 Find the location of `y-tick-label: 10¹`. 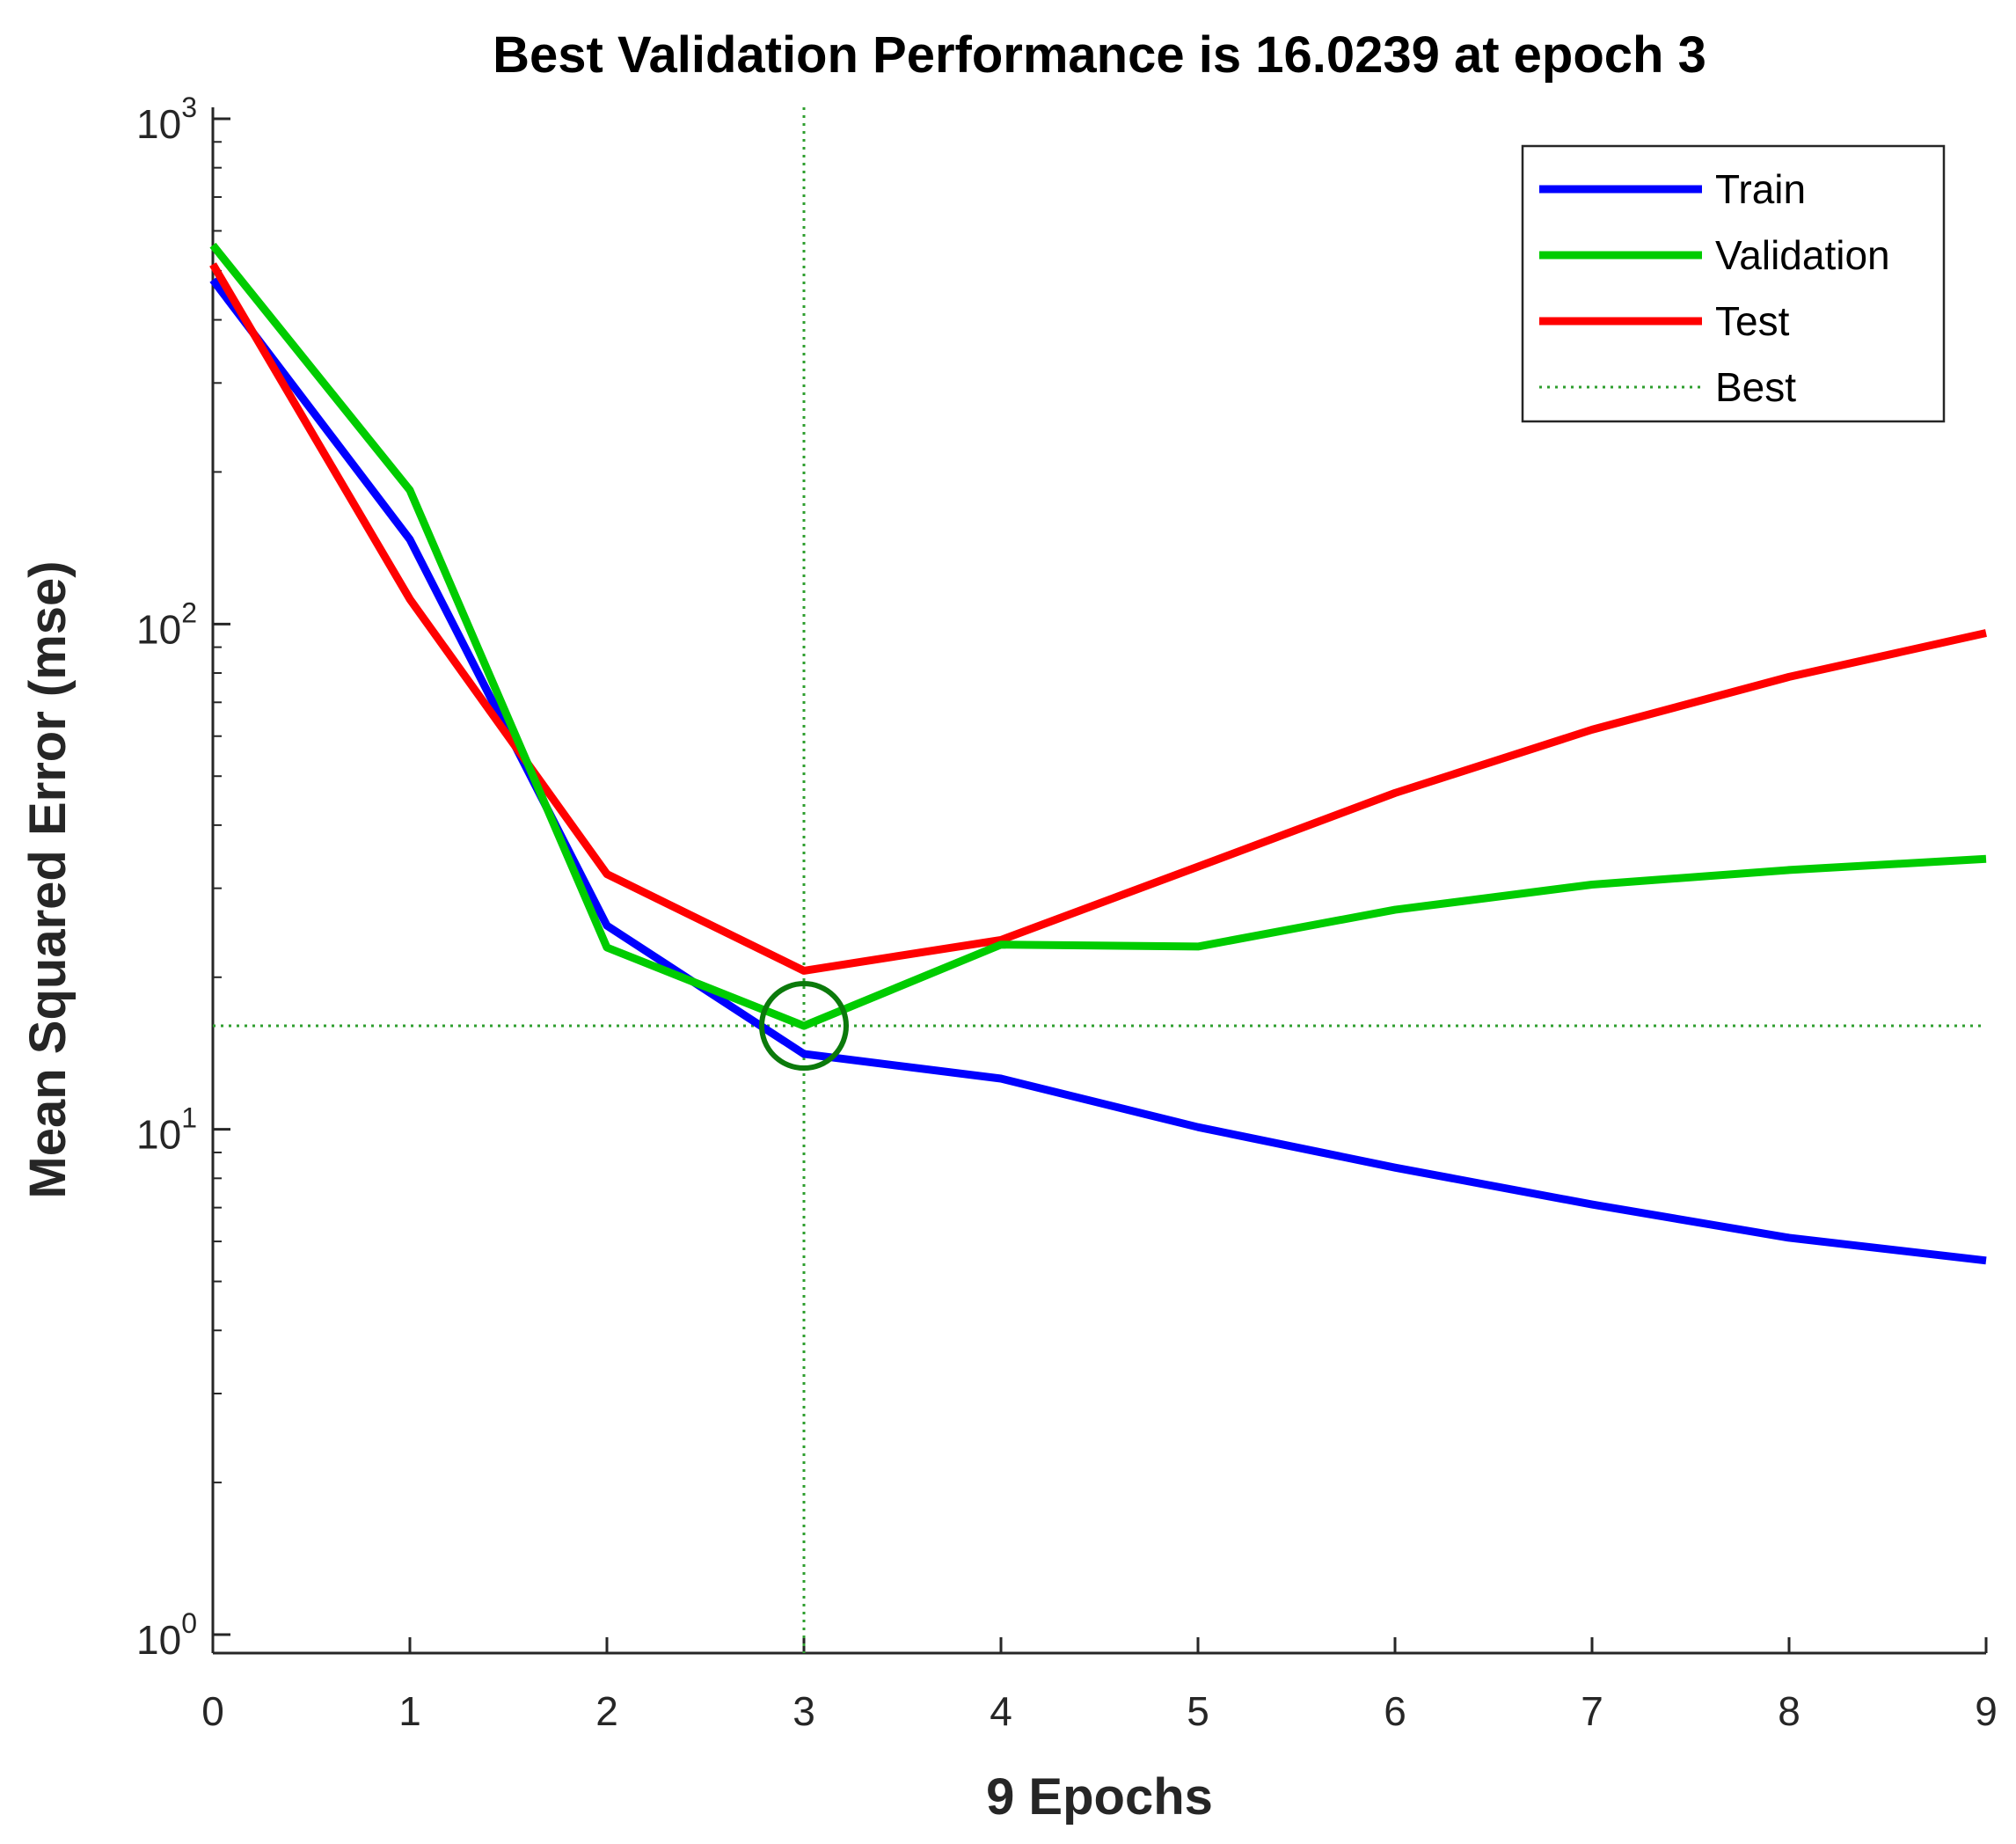

y-tick-label: 10¹ is located at coordinates (166, 1130).